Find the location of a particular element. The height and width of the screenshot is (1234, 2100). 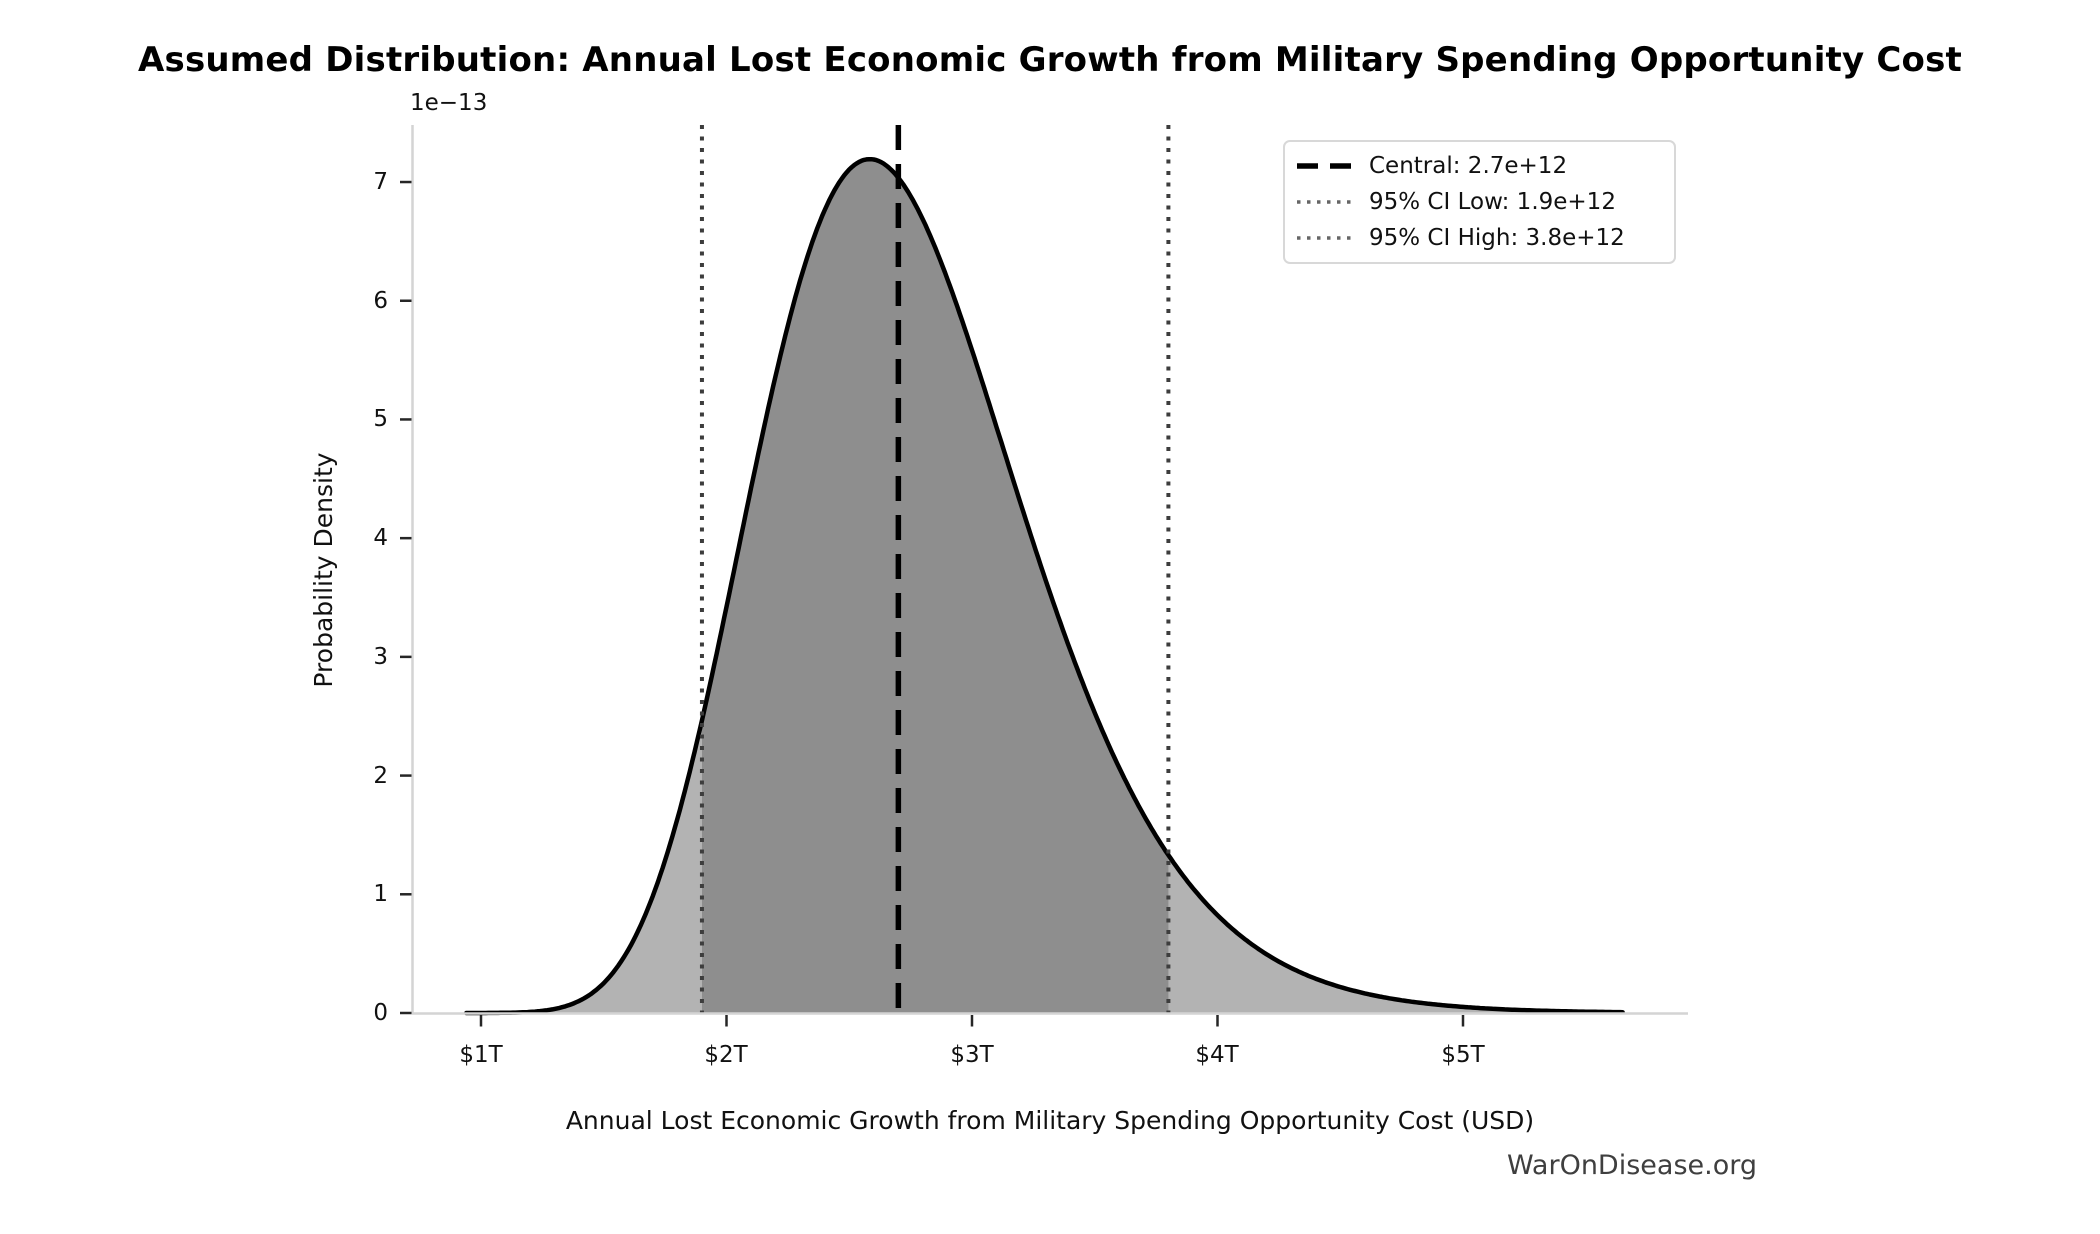

ci-high-dotted-line-swatch is located at coordinates (1324, 238).